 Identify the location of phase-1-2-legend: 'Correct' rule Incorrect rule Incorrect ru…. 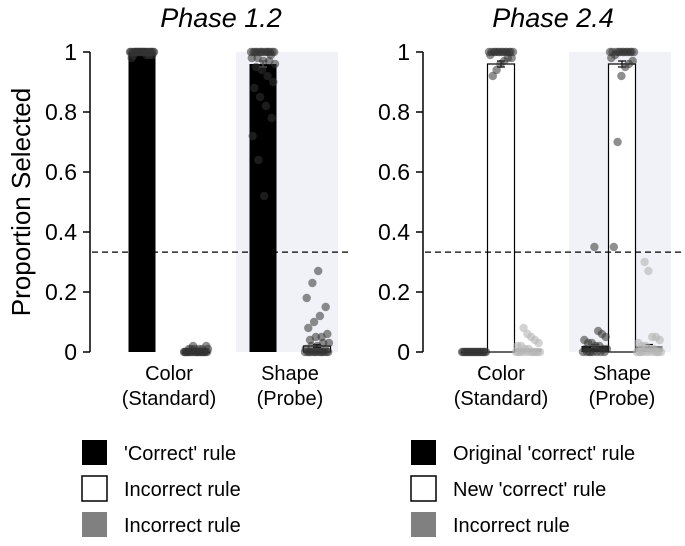
(161, 488).